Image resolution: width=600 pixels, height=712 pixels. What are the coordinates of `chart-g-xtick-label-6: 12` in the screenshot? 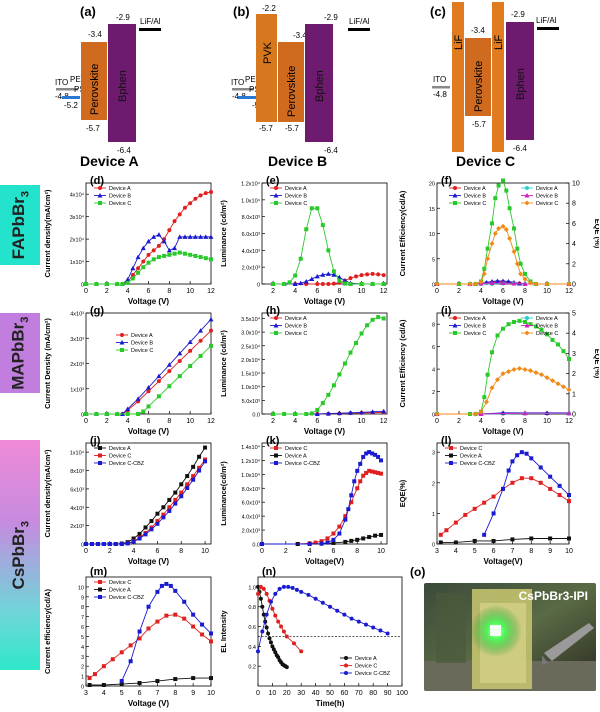 It's located at (211, 421).